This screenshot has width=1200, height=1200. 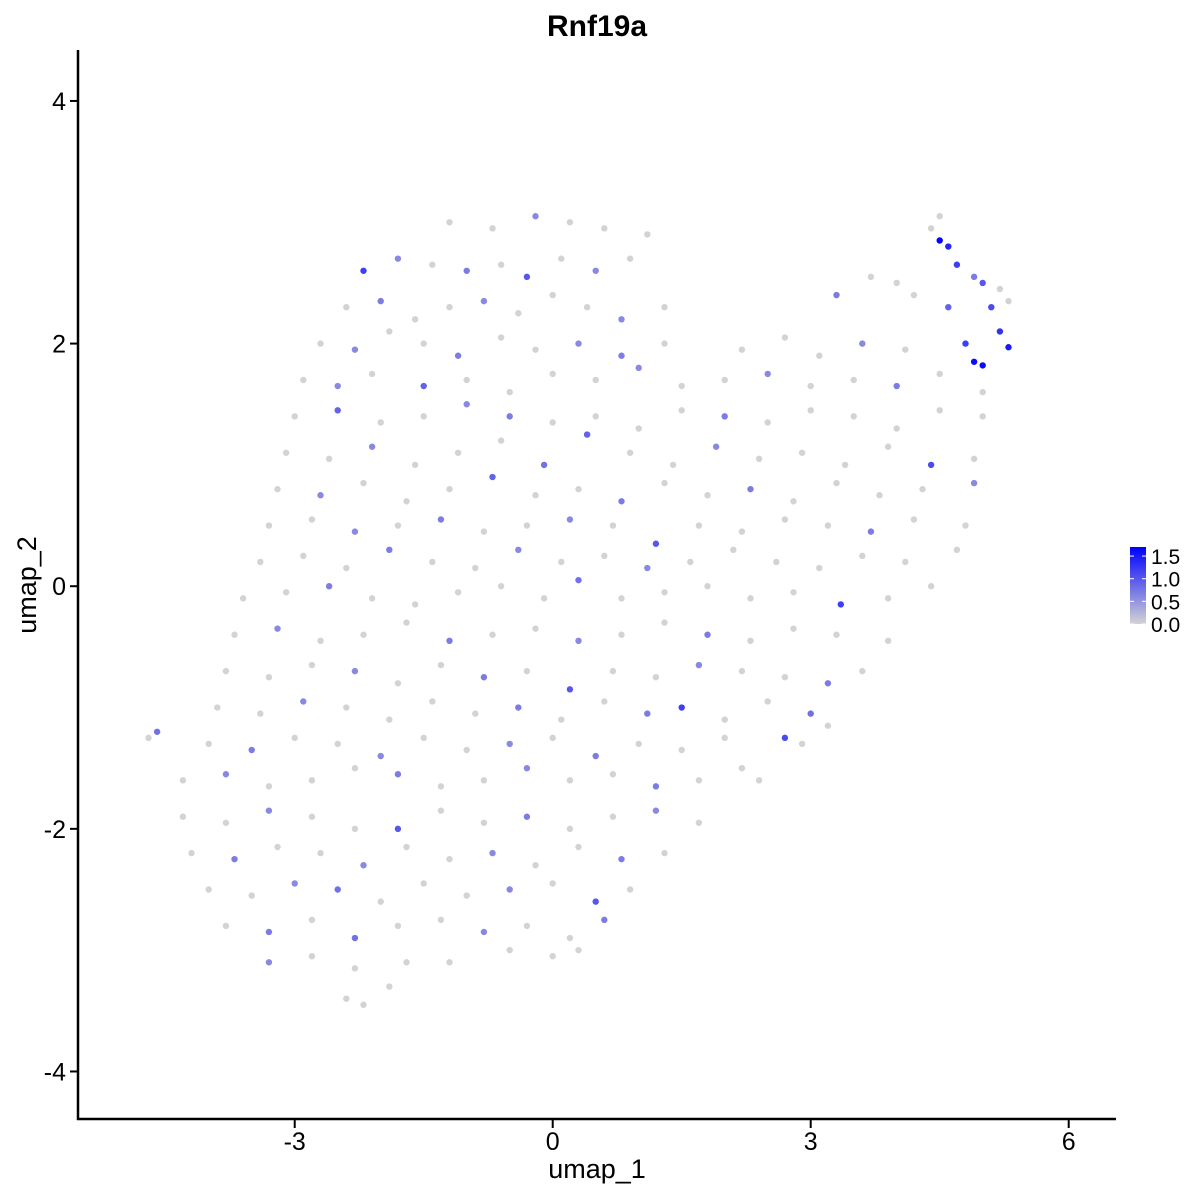 What do you see at coordinates (553, 1142) in the screenshot?
I see `x-tick-label: 0` at bounding box center [553, 1142].